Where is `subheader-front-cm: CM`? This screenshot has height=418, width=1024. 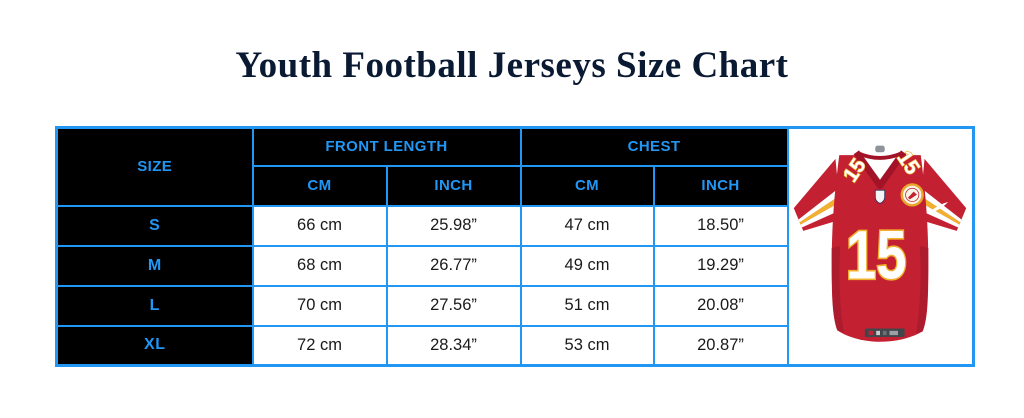
subheader-front-cm: CM is located at coordinates (319, 185).